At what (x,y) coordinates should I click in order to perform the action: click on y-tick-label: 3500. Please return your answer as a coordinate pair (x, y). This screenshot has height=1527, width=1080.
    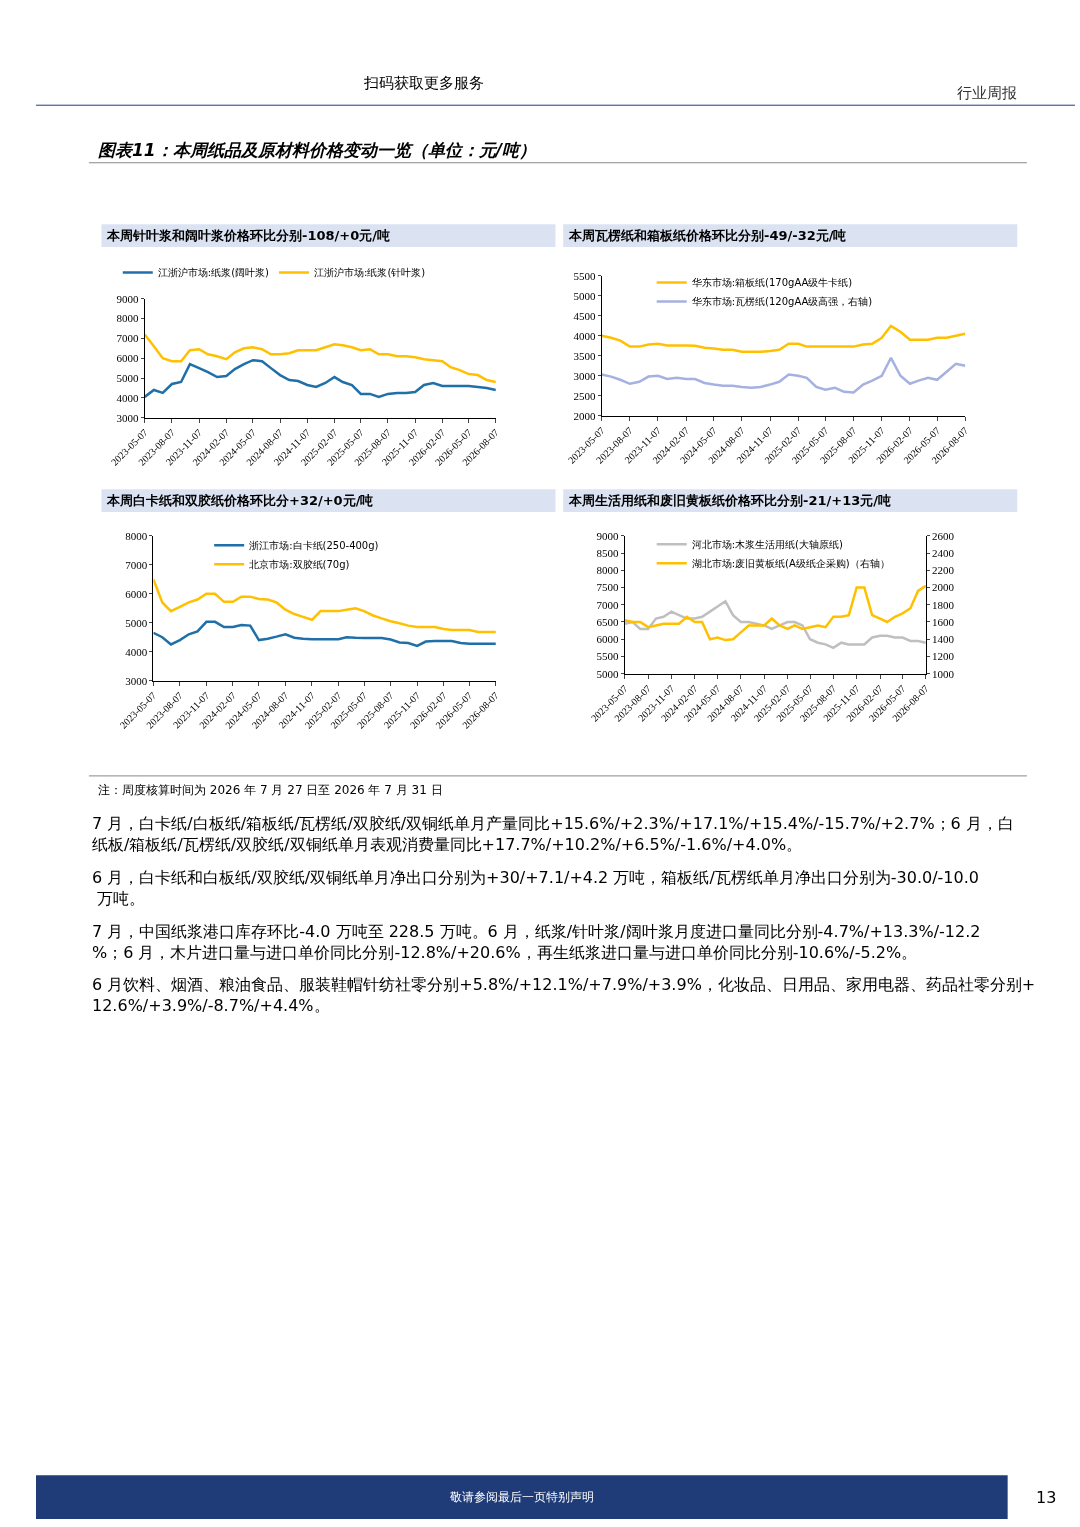
    Looking at the image, I should click on (584, 355).